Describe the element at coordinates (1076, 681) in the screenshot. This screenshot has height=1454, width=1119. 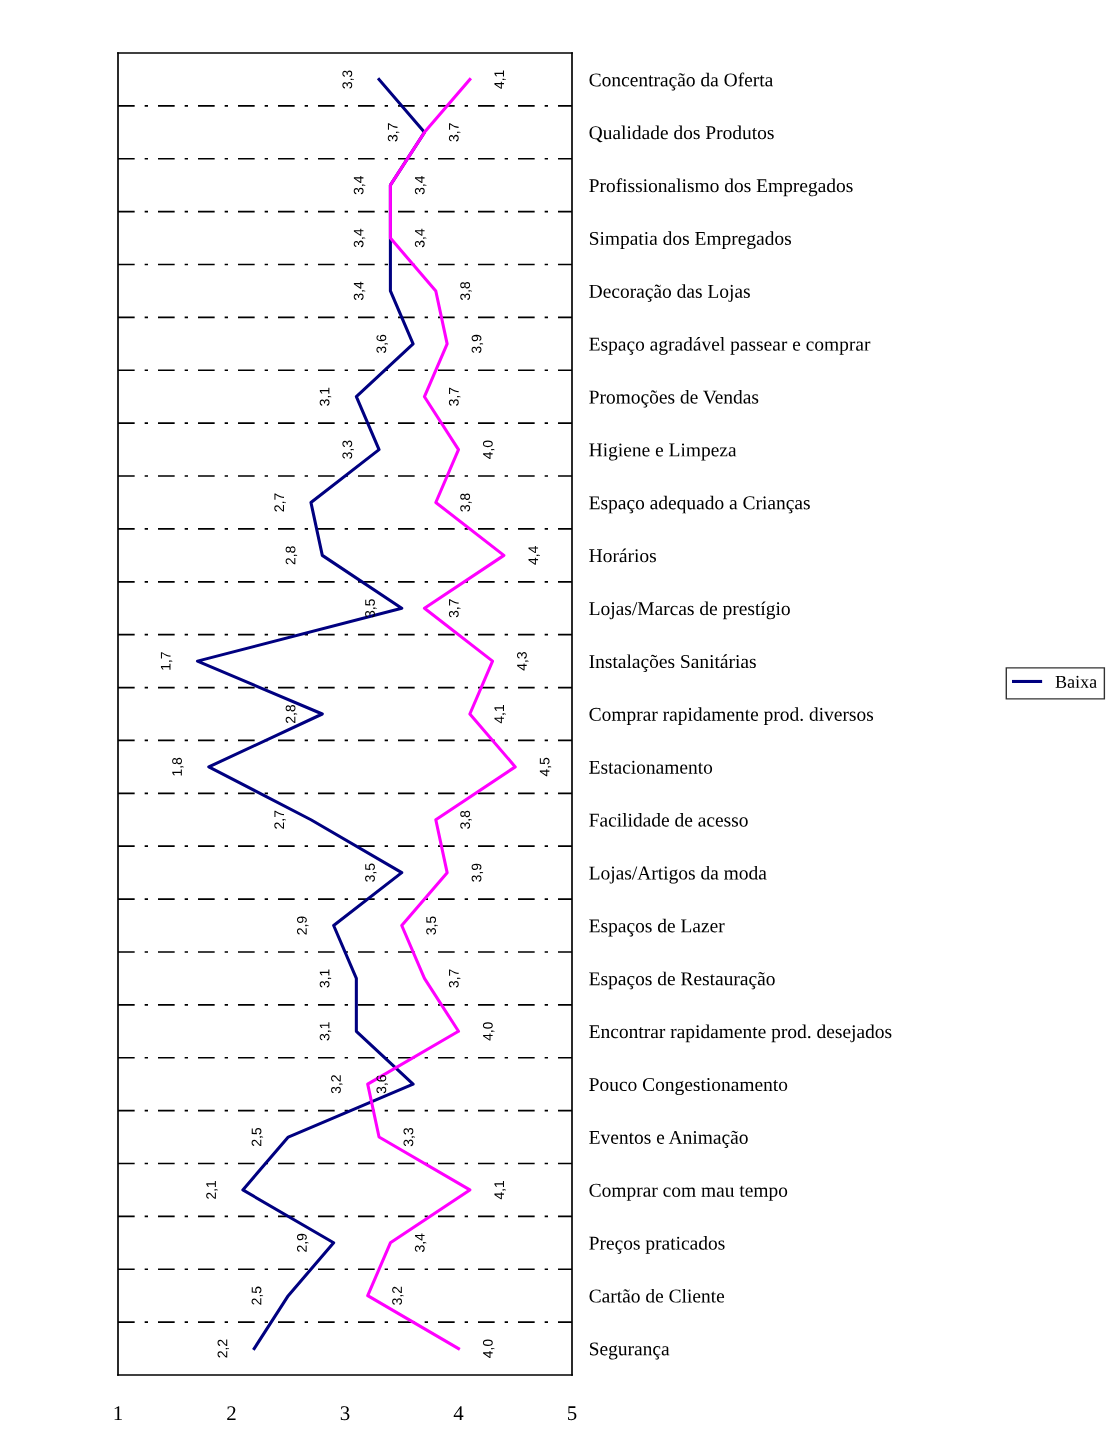
I see `legend-label: Baixa` at that location.